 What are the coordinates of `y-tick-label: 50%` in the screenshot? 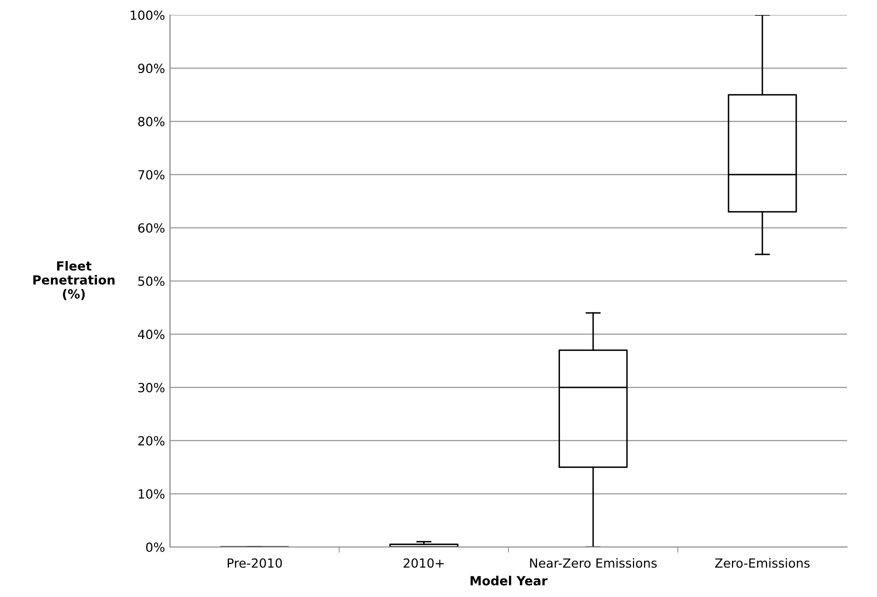 It's located at (151, 281).